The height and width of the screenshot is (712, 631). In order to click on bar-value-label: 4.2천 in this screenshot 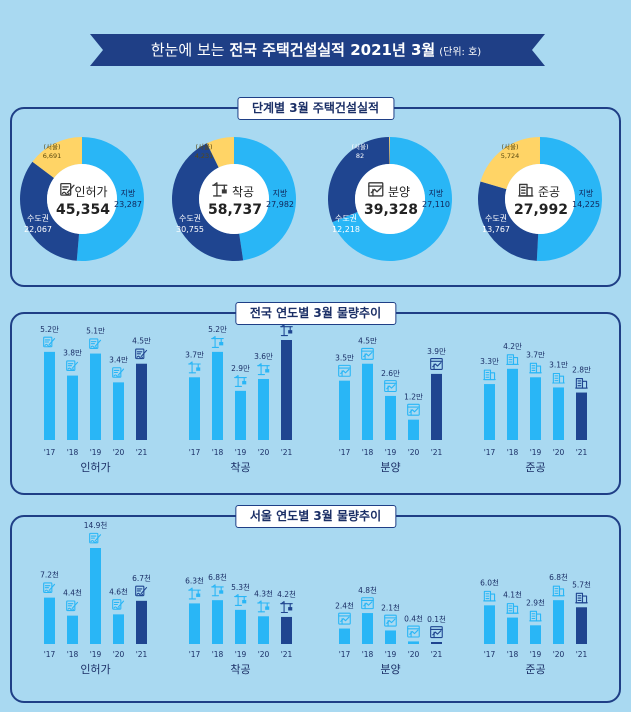, I will do `click(286, 594)`.